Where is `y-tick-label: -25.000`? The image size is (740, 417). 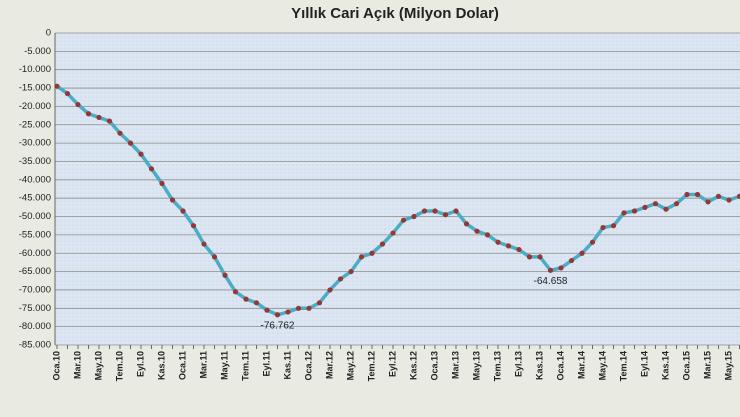 y-tick-label: -25.000 is located at coordinates (35, 124).